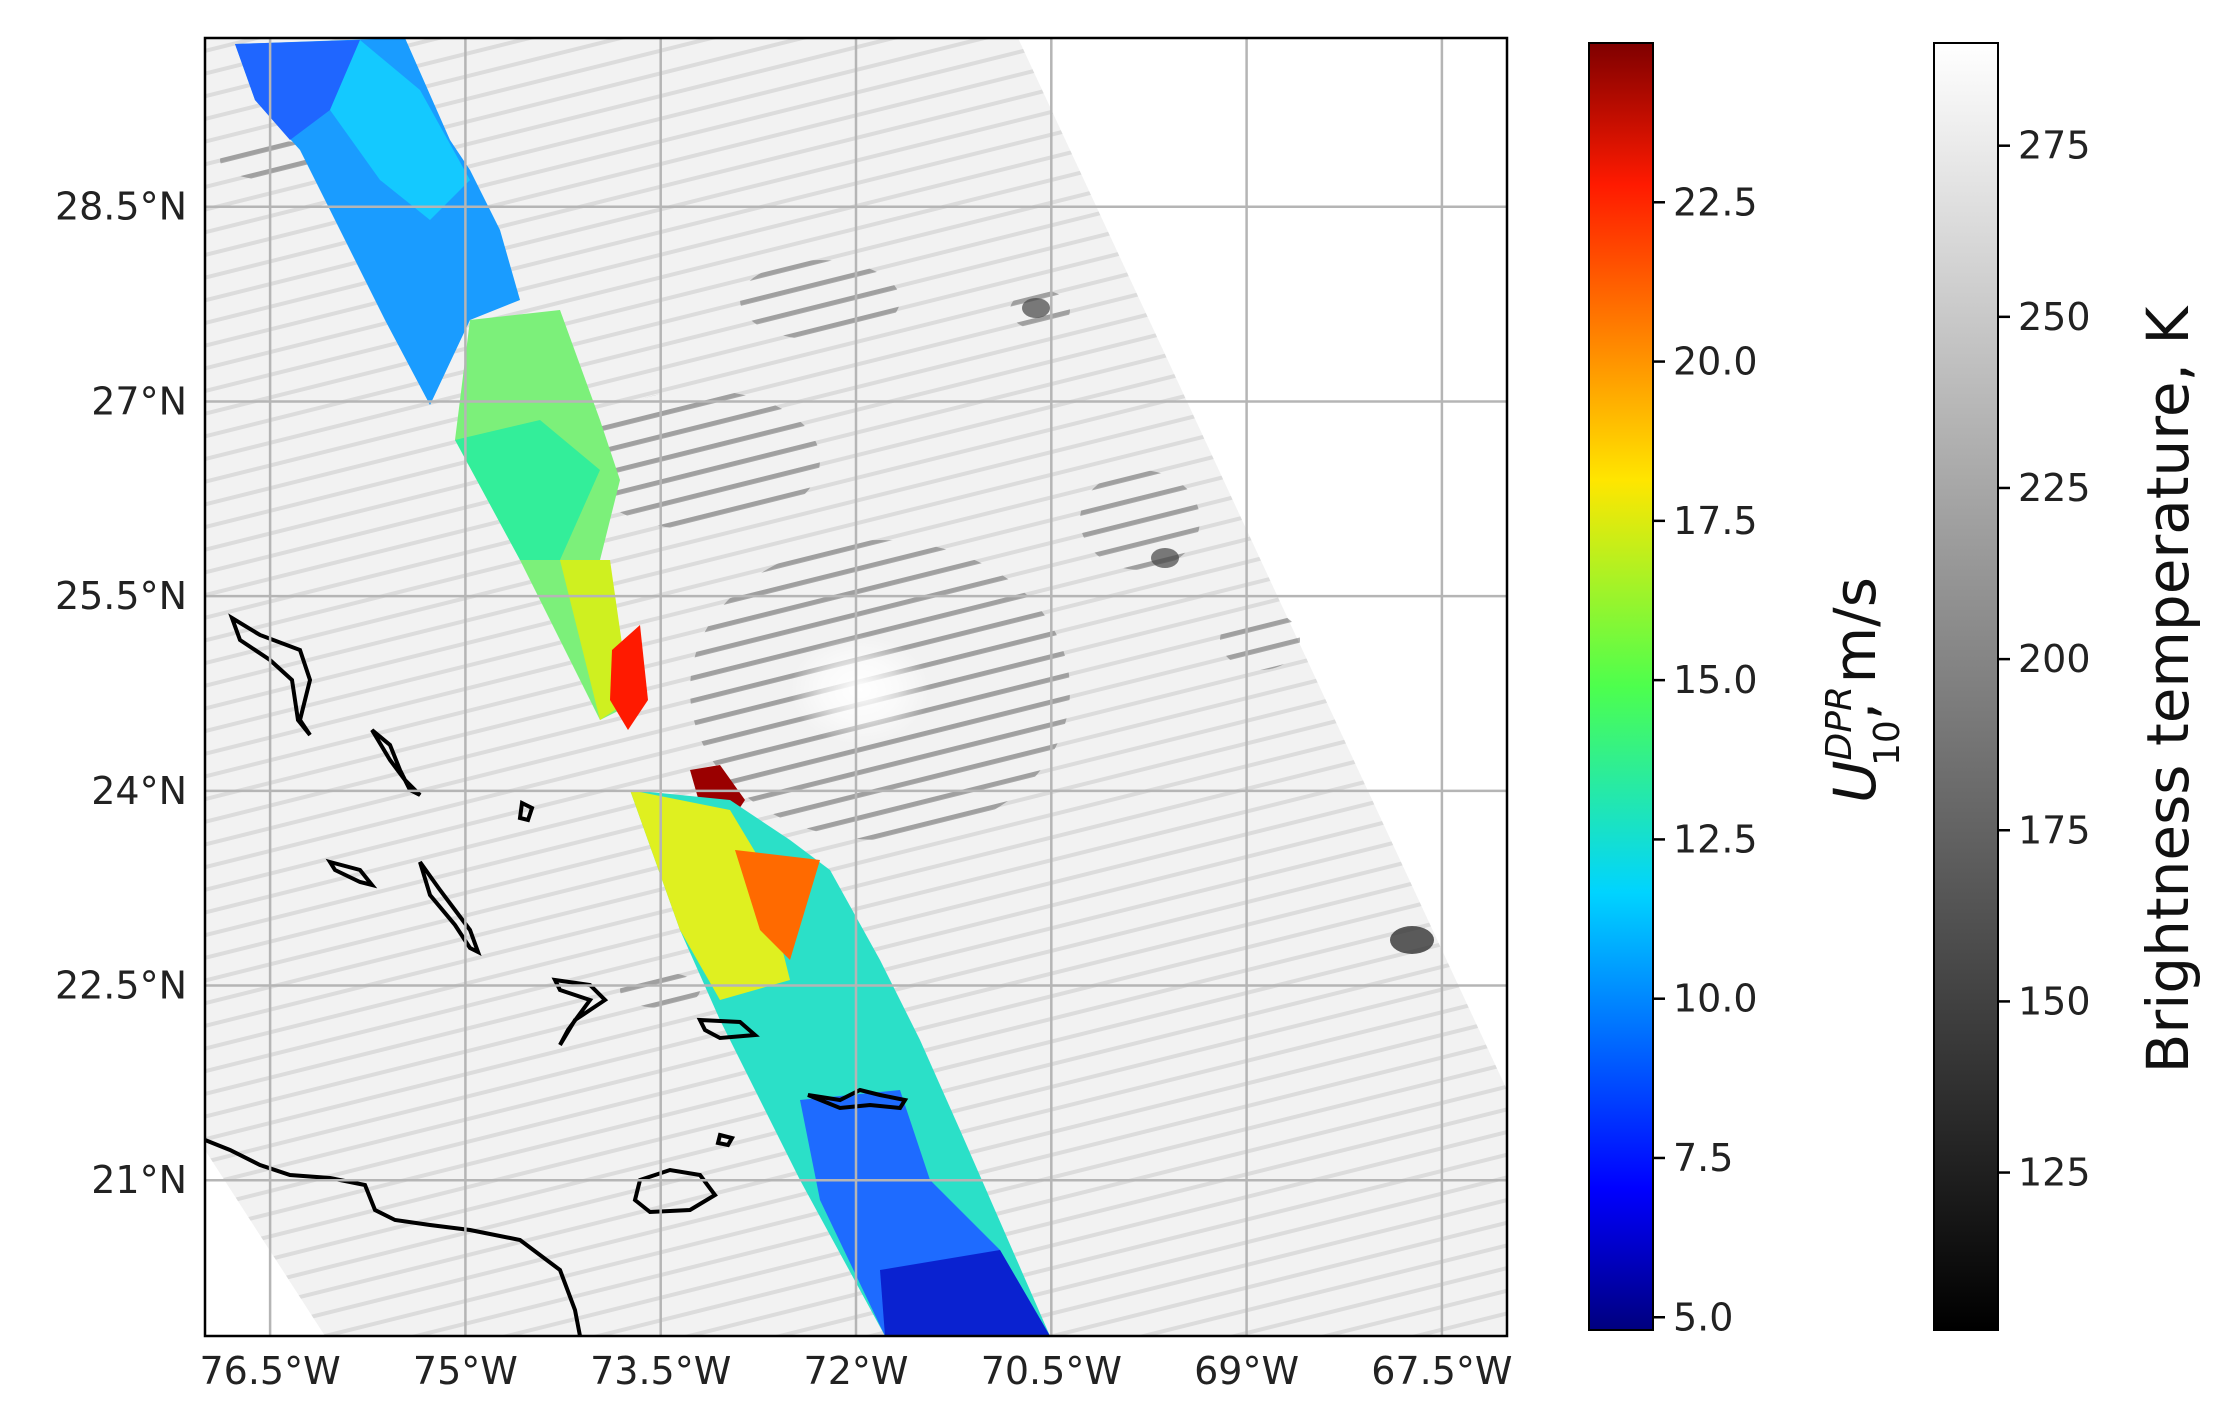 This screenshot has width=2224, height=1424. Describe the element at coordinates (139, 1180) in the screenshot. I see `lat-tick-label: 21°N` at that location.